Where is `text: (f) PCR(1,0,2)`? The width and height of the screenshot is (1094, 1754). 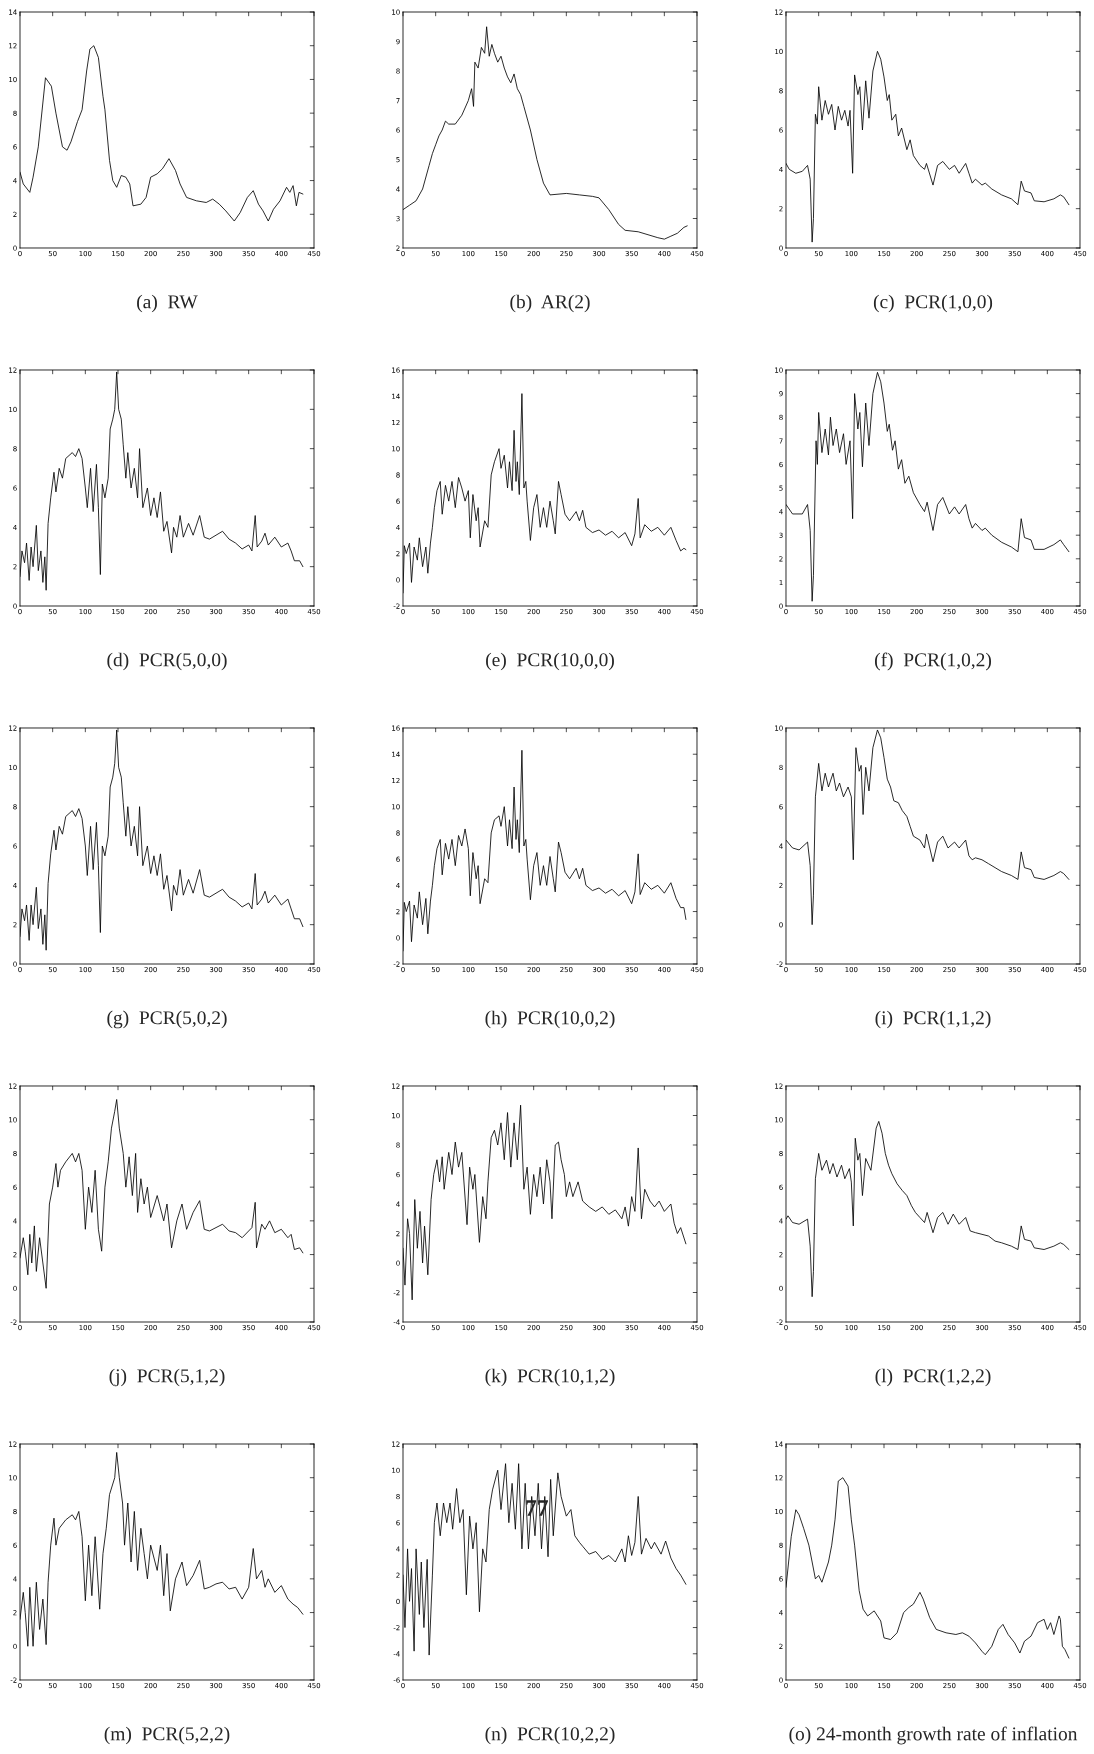
text: (f) PCR(1,0,2) is located at coordinates (933, 661).